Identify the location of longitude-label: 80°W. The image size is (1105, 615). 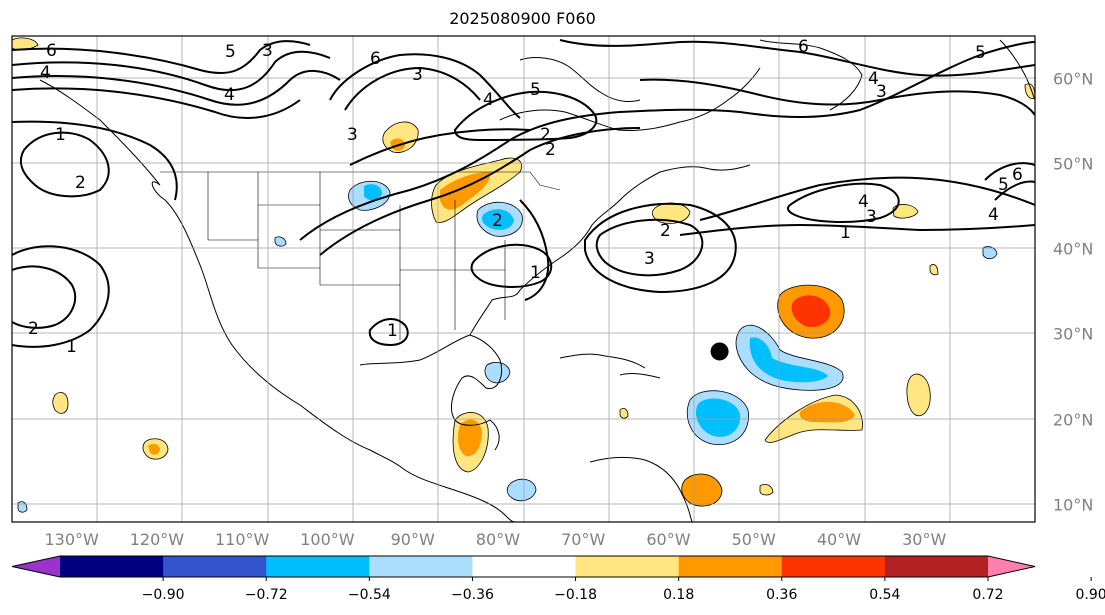
(498, 539).